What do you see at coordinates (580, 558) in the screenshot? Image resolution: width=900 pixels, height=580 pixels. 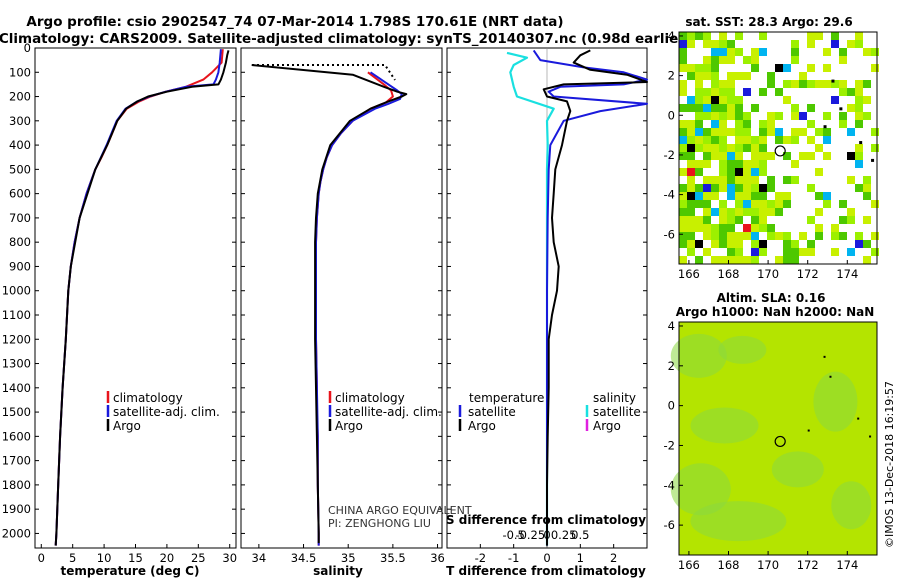 I see `x-tick-label: 1` at bounding box center [580, 558].